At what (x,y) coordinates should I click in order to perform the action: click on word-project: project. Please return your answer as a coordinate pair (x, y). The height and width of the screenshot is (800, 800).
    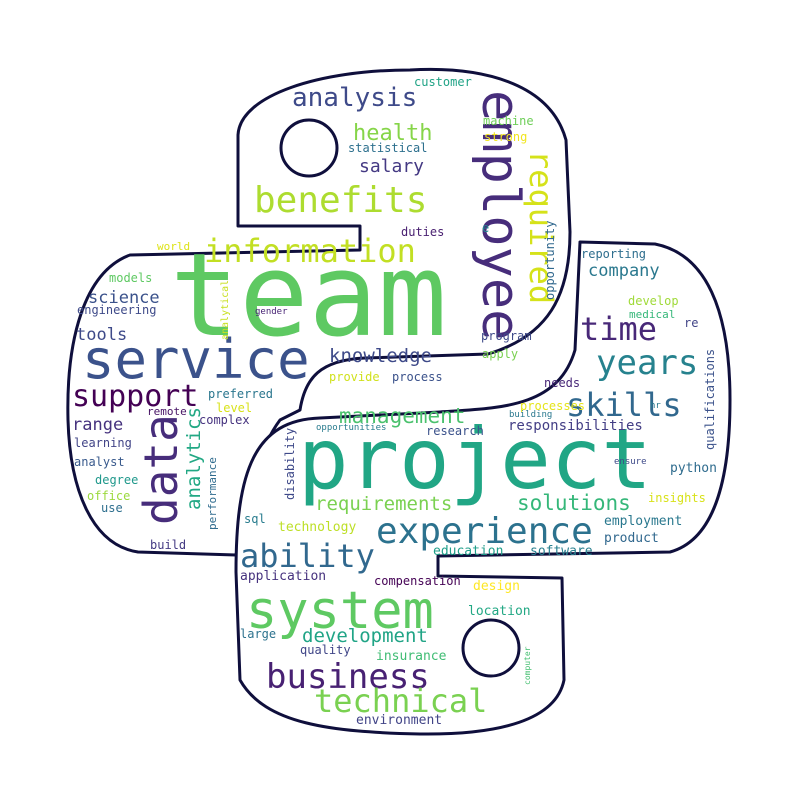
    Looking at the image, I should click on (475, 459).